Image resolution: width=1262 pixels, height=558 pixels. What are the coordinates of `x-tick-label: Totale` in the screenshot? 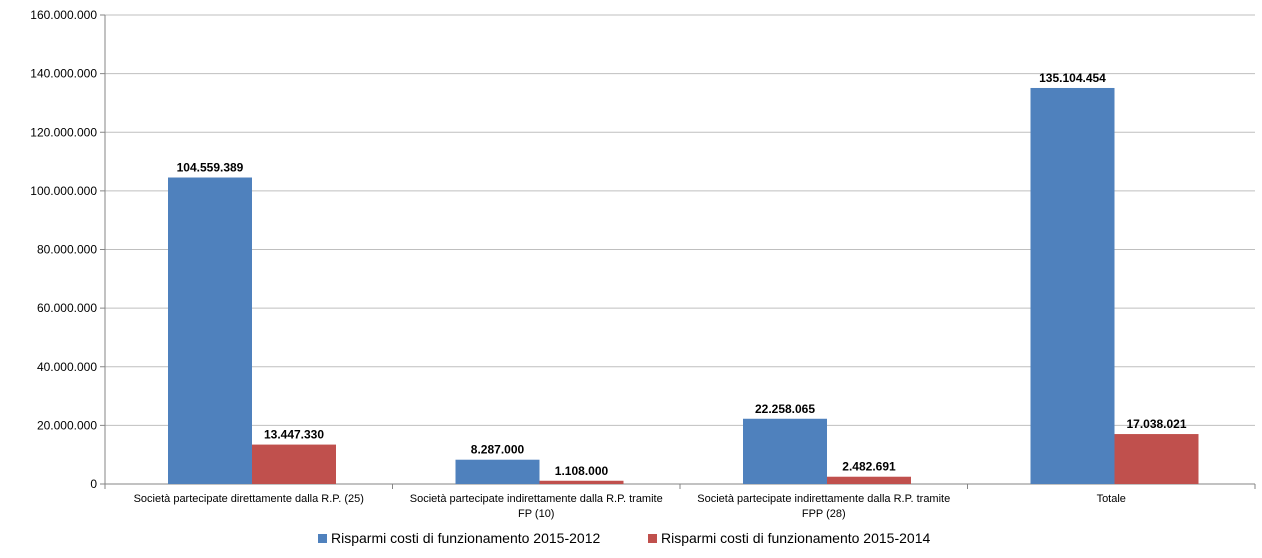 It's located at (1111, 499).